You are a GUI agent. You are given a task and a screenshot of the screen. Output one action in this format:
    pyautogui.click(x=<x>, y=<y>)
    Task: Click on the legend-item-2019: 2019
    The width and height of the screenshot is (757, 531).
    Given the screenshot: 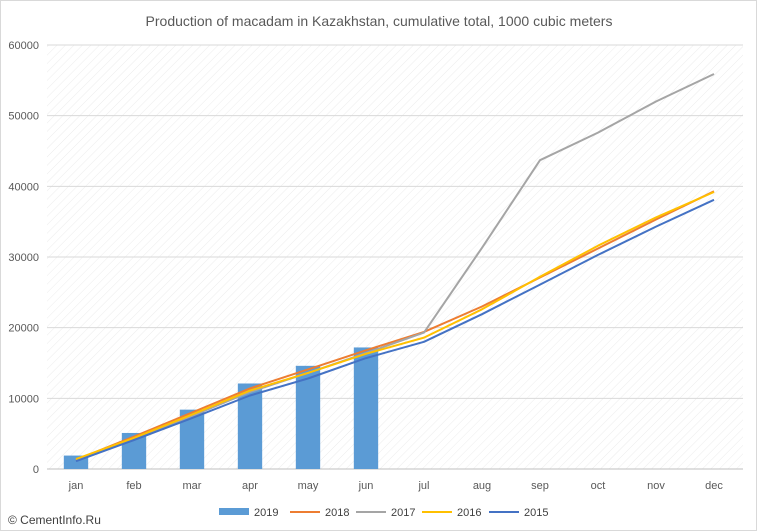 What is the action you would take?
    pyautogui.click(x=248, y=513)
    